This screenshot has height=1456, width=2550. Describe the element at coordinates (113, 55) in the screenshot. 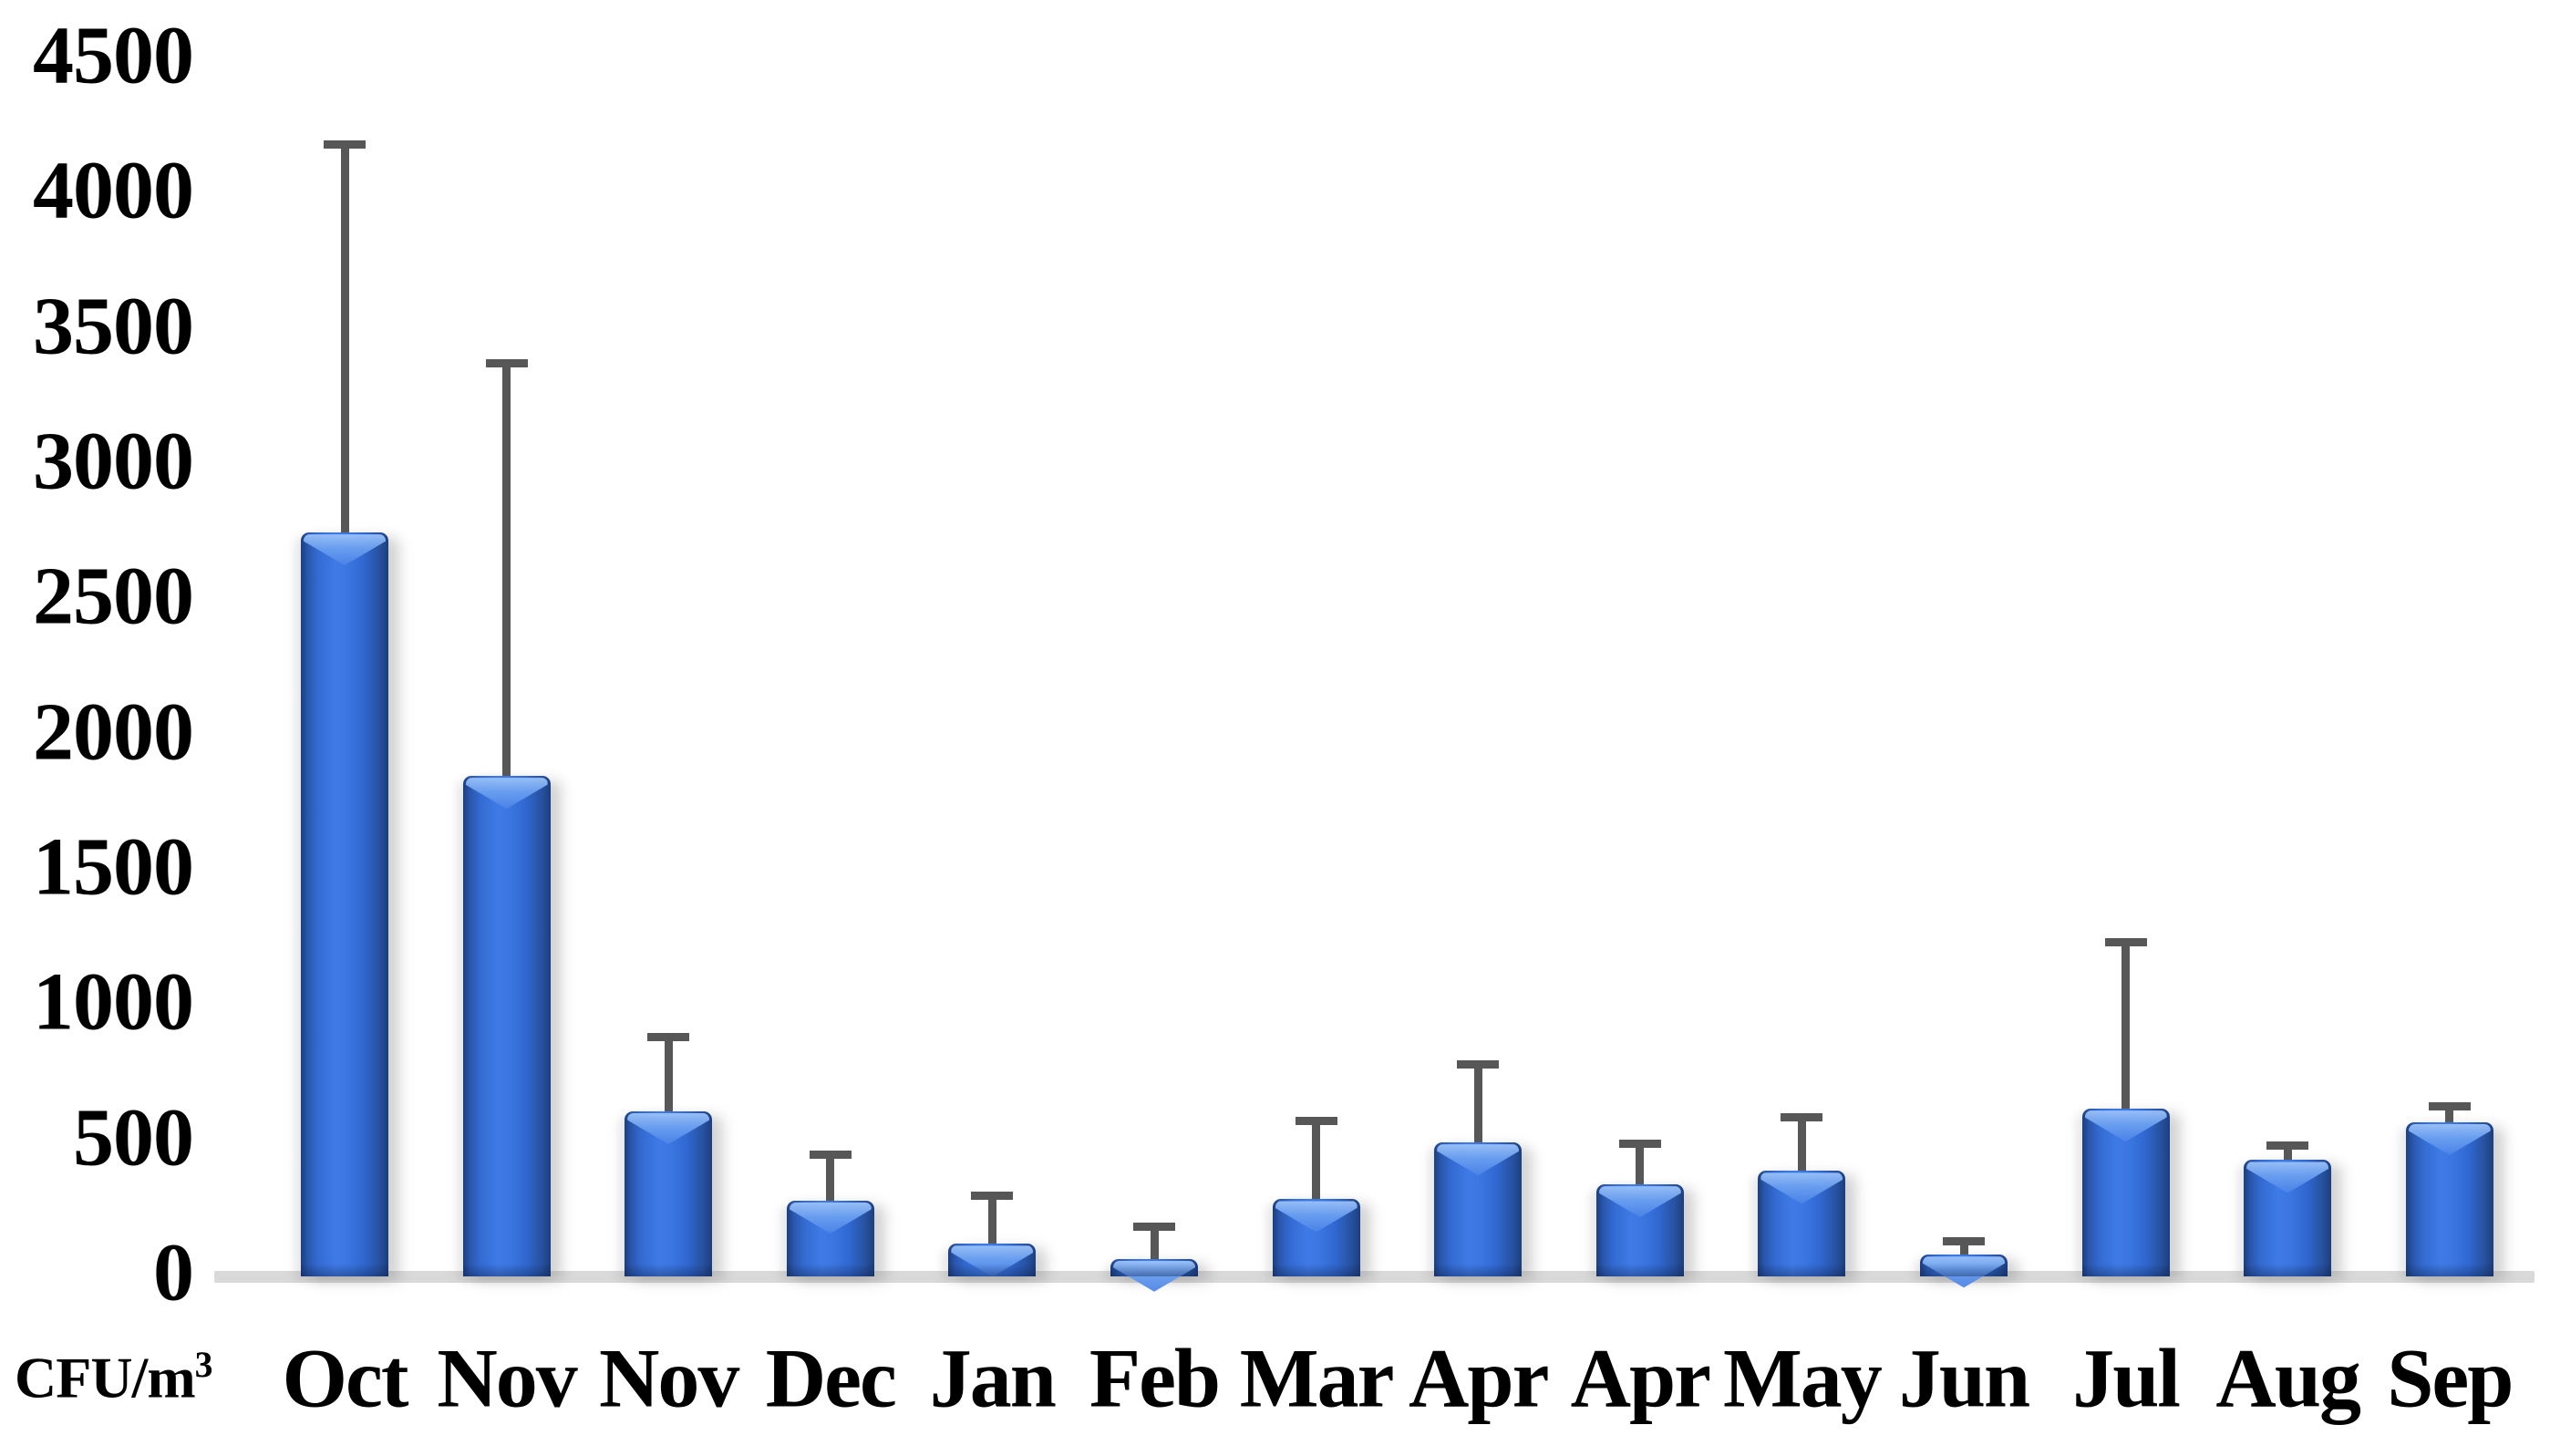

I see `y-tick-label: 4500` at that location.